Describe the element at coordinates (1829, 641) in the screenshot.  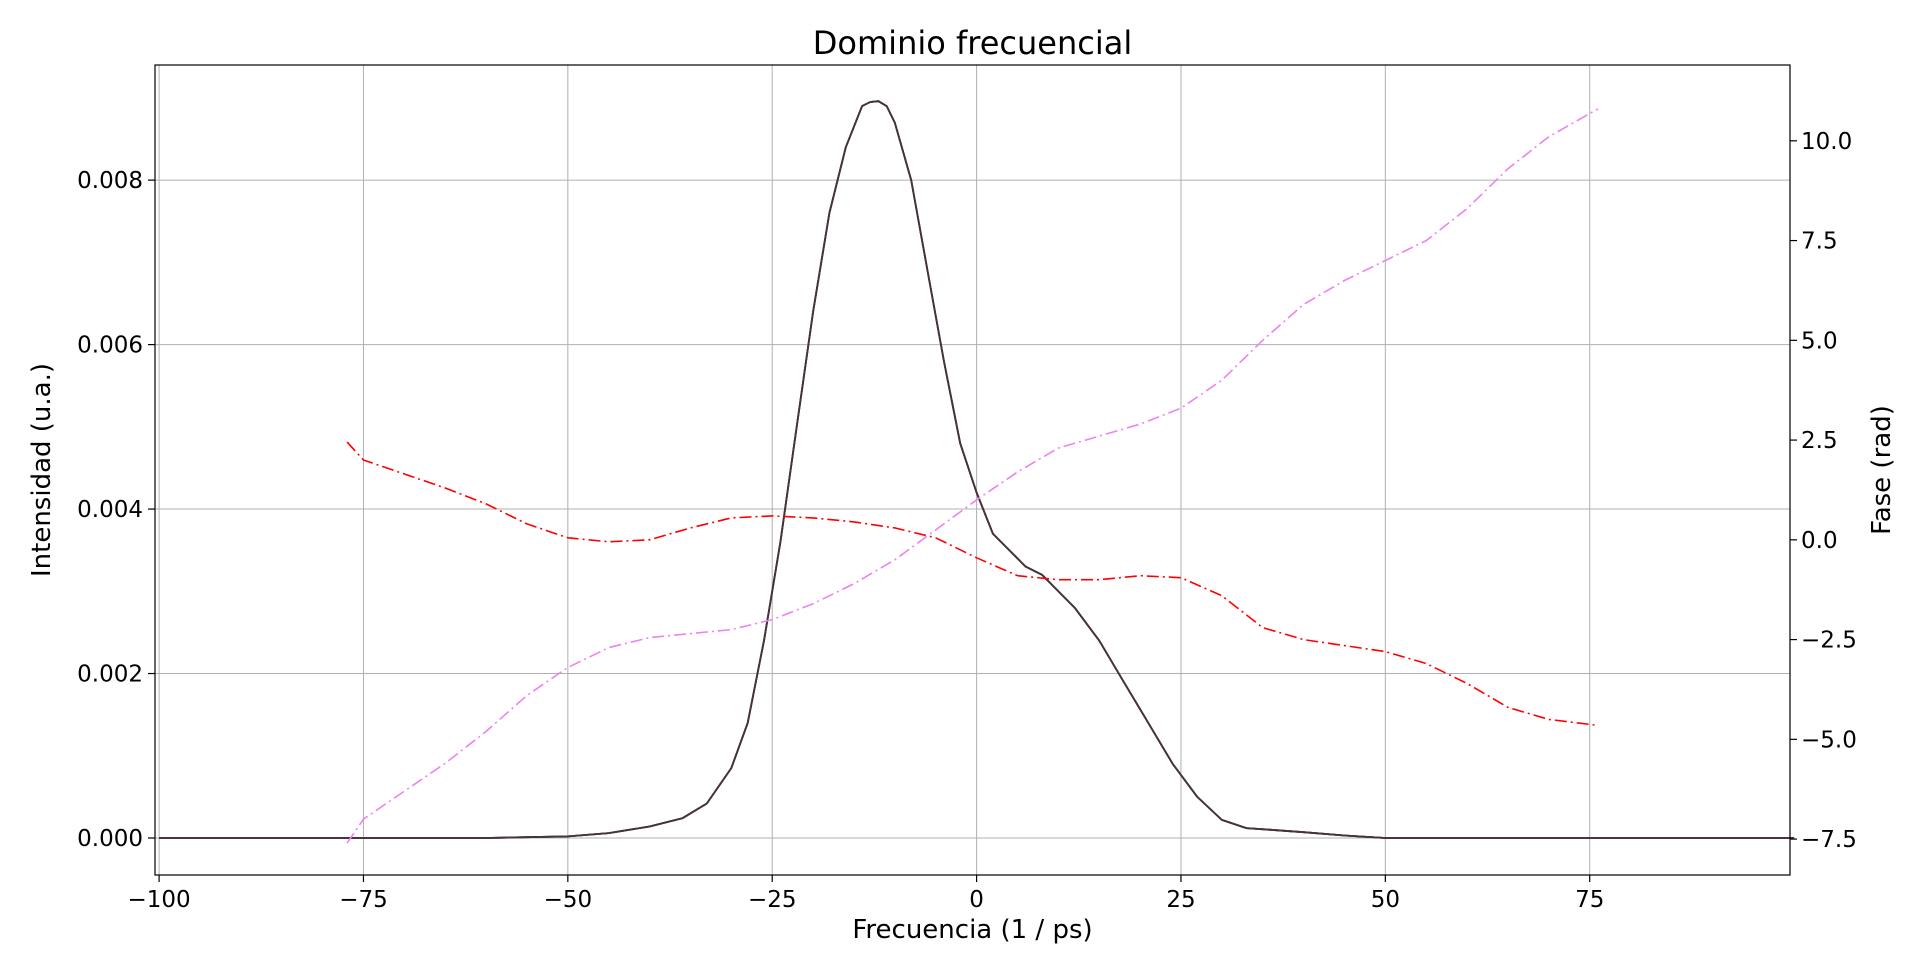
I see `y2-tick-label: −2.5` at that location.